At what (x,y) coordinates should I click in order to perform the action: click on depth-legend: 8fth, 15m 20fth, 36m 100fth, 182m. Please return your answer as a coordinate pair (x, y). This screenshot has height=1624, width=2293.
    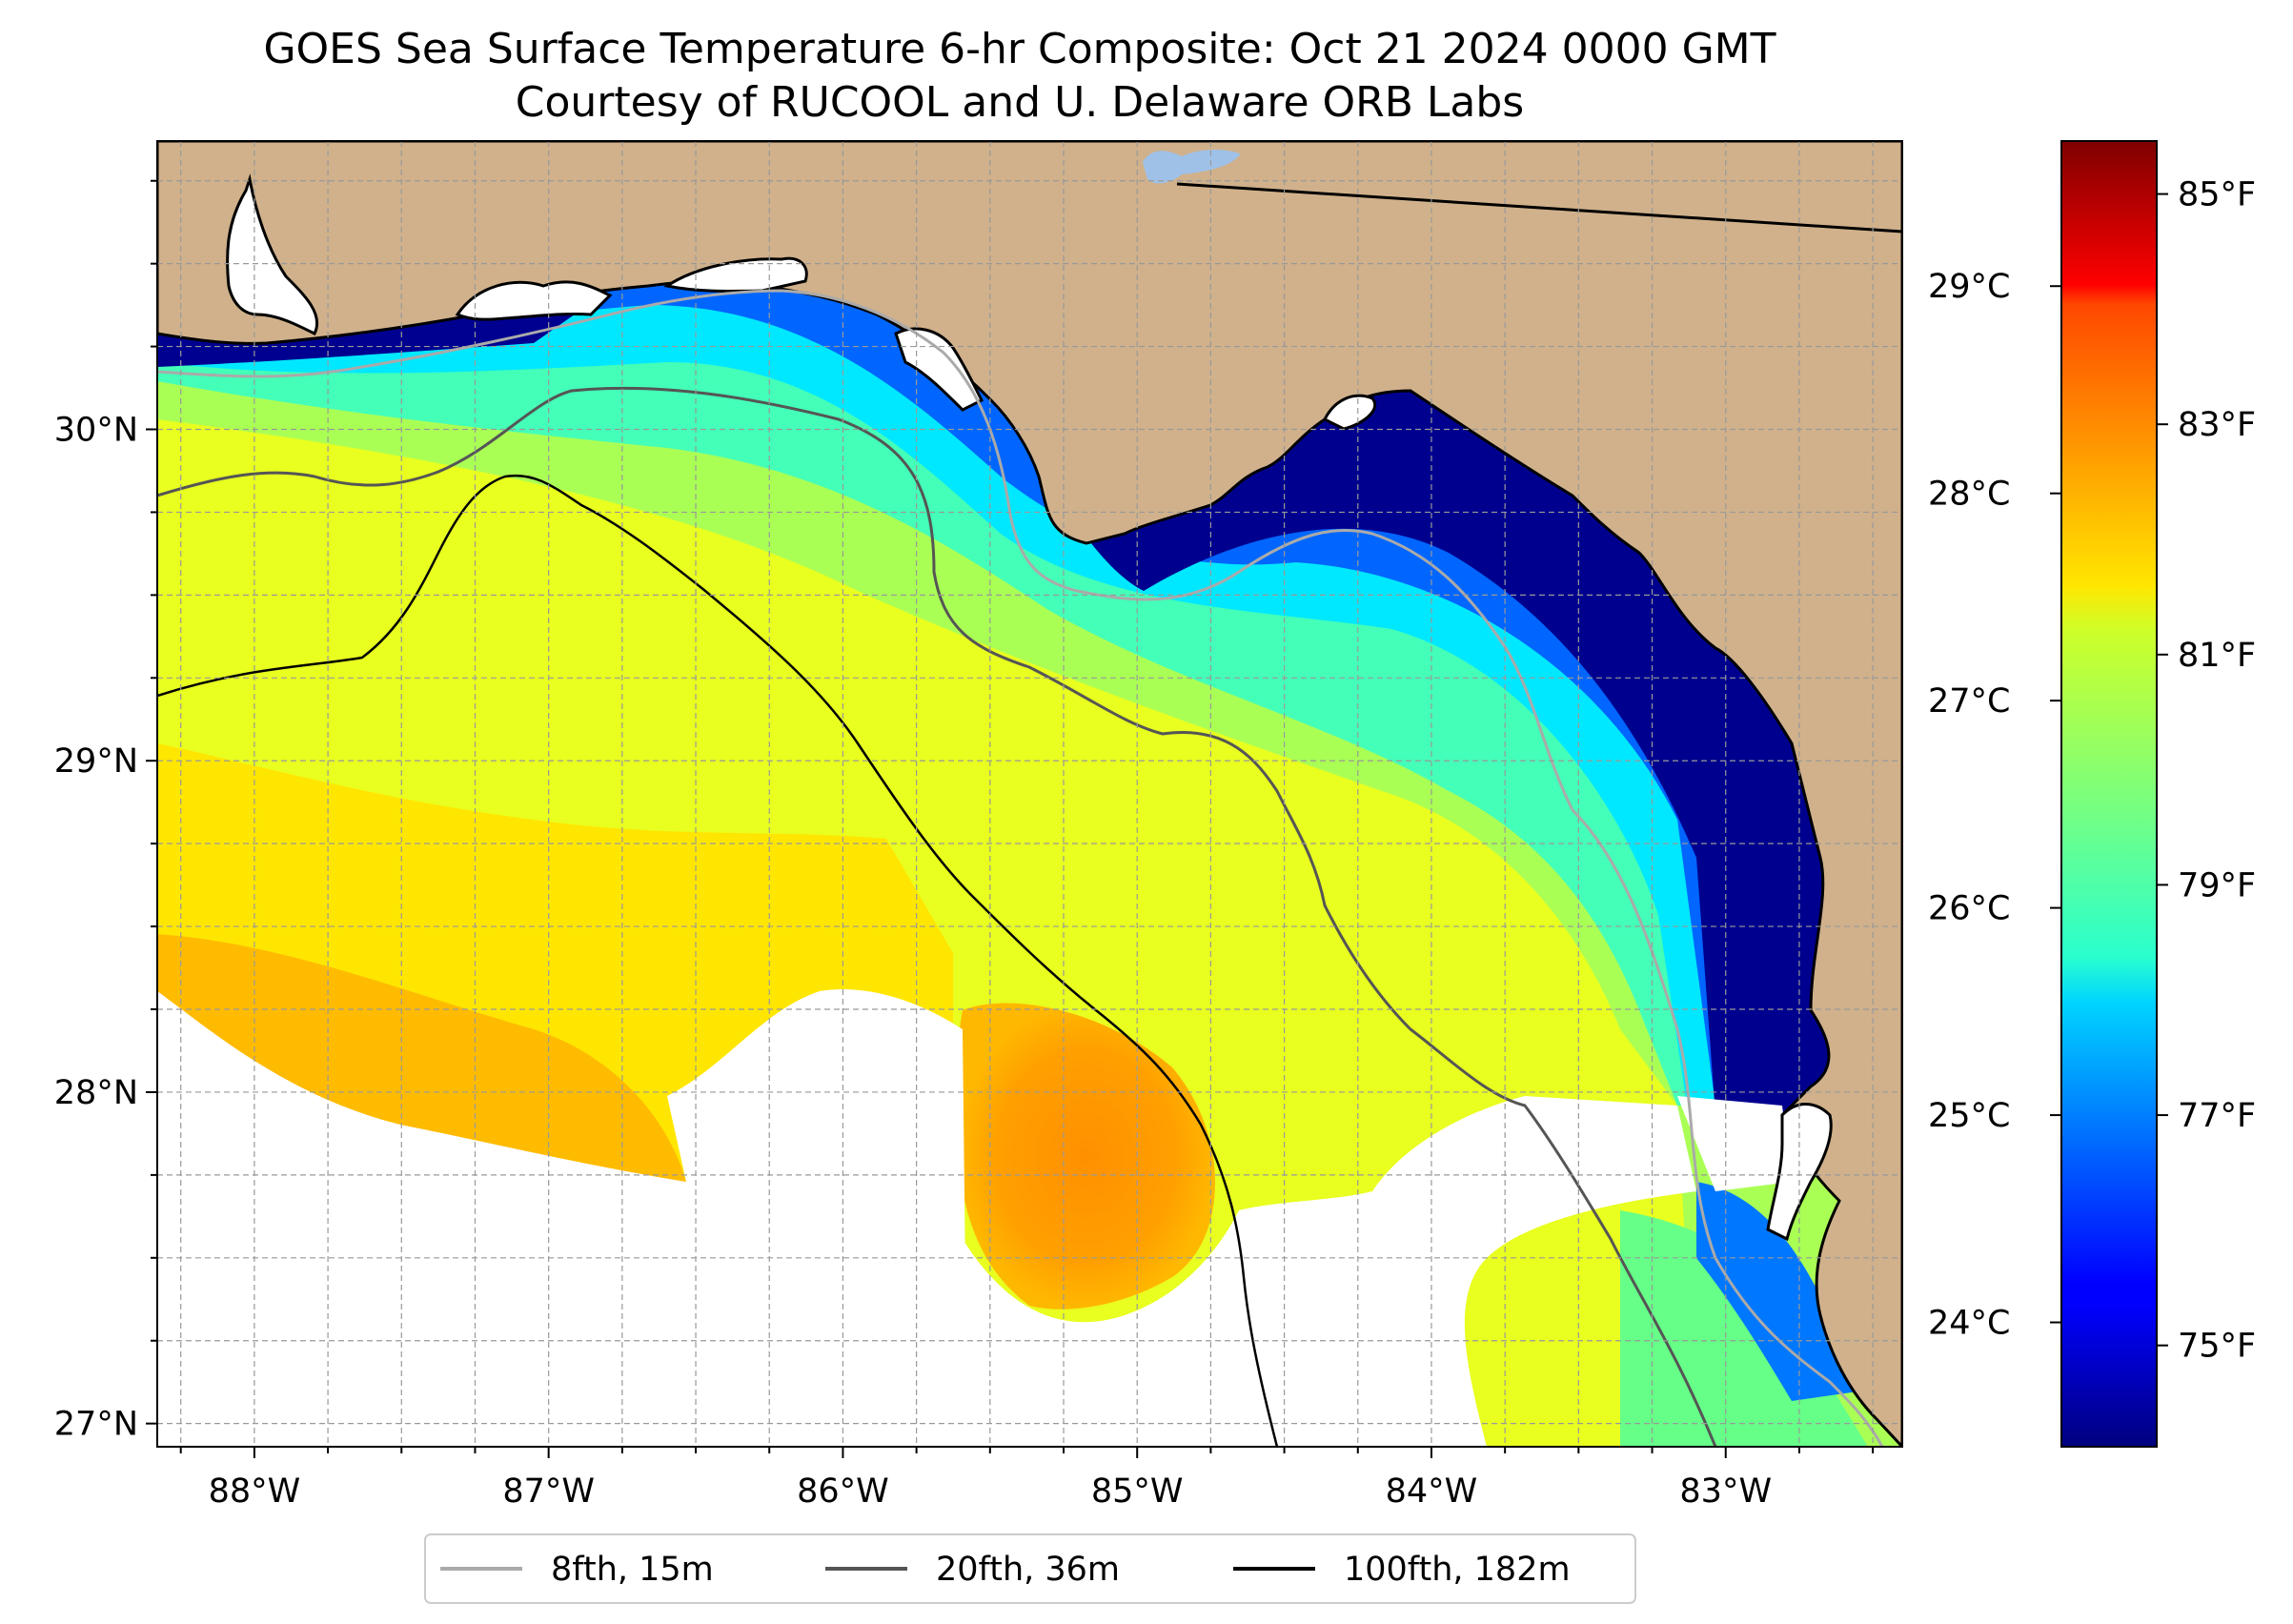
    Looking at the image, I should click on (1030, 1568).